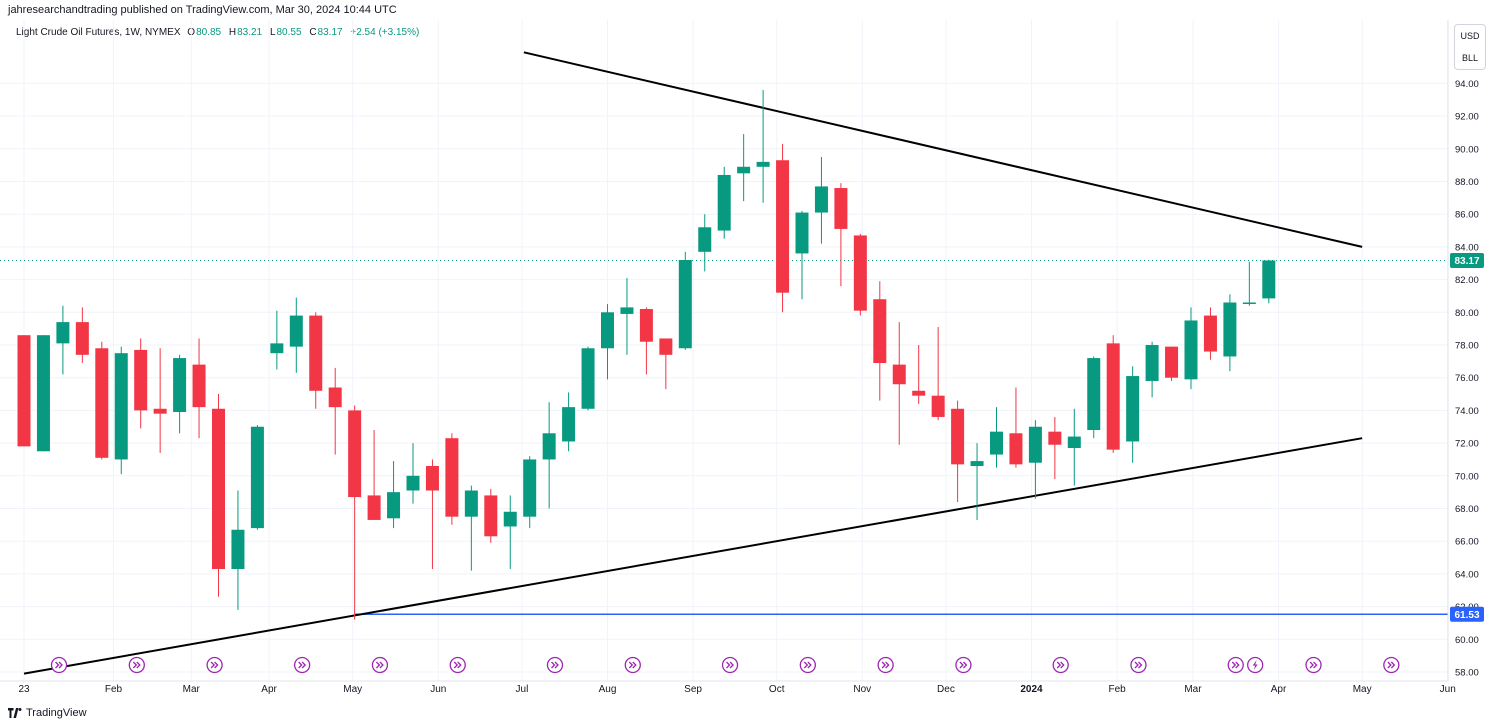 This screenshot has height=728, width=1500. What do you see at coordinates (56, 713) in the screenshot?
I see `brand-label: TradingView` at bounding box center [56, 713].